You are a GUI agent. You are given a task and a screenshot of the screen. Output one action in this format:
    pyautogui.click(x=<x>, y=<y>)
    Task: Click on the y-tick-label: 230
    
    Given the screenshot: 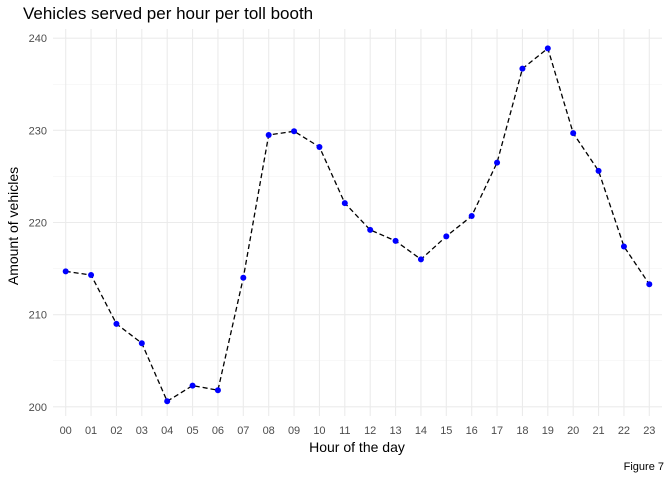 What is the action you would take?
    pyautogui.click(x=38, y=131)
    